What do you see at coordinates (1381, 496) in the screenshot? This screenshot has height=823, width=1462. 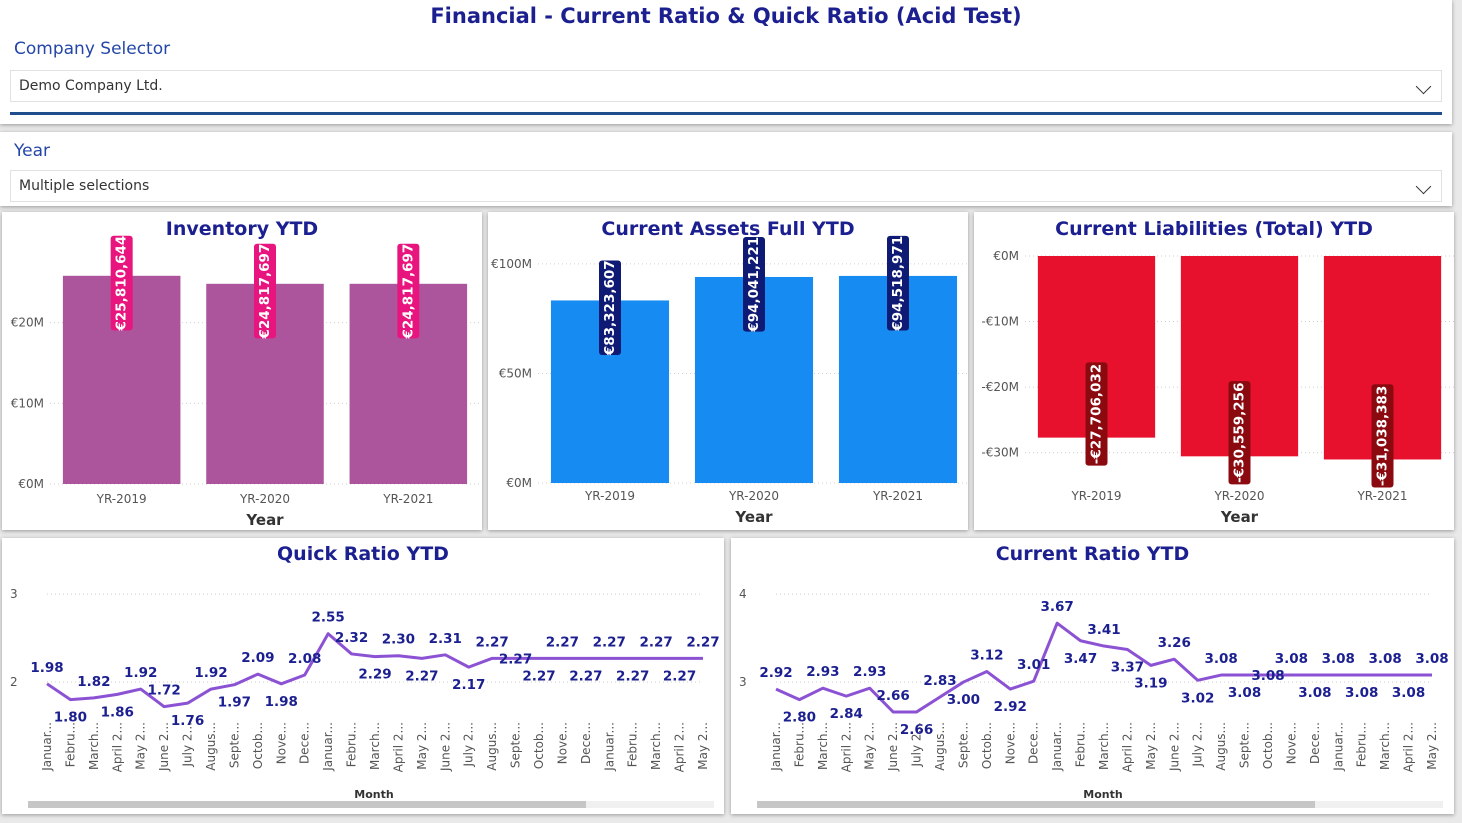 I see `x-tick-label: YR-2021` at bounding box center [1381, 496].